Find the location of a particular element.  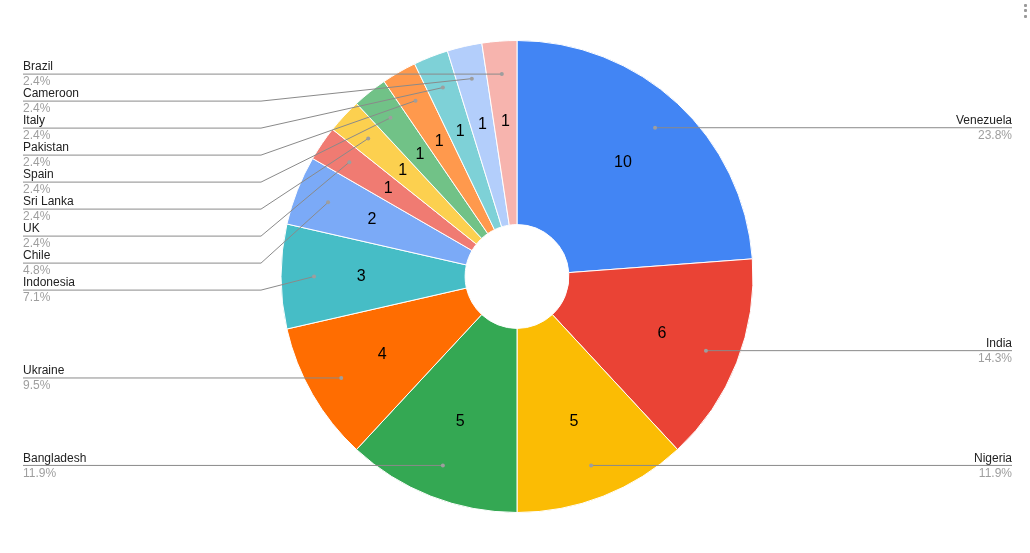

slice-label: Nigeria is located at coordinates (993, 457).